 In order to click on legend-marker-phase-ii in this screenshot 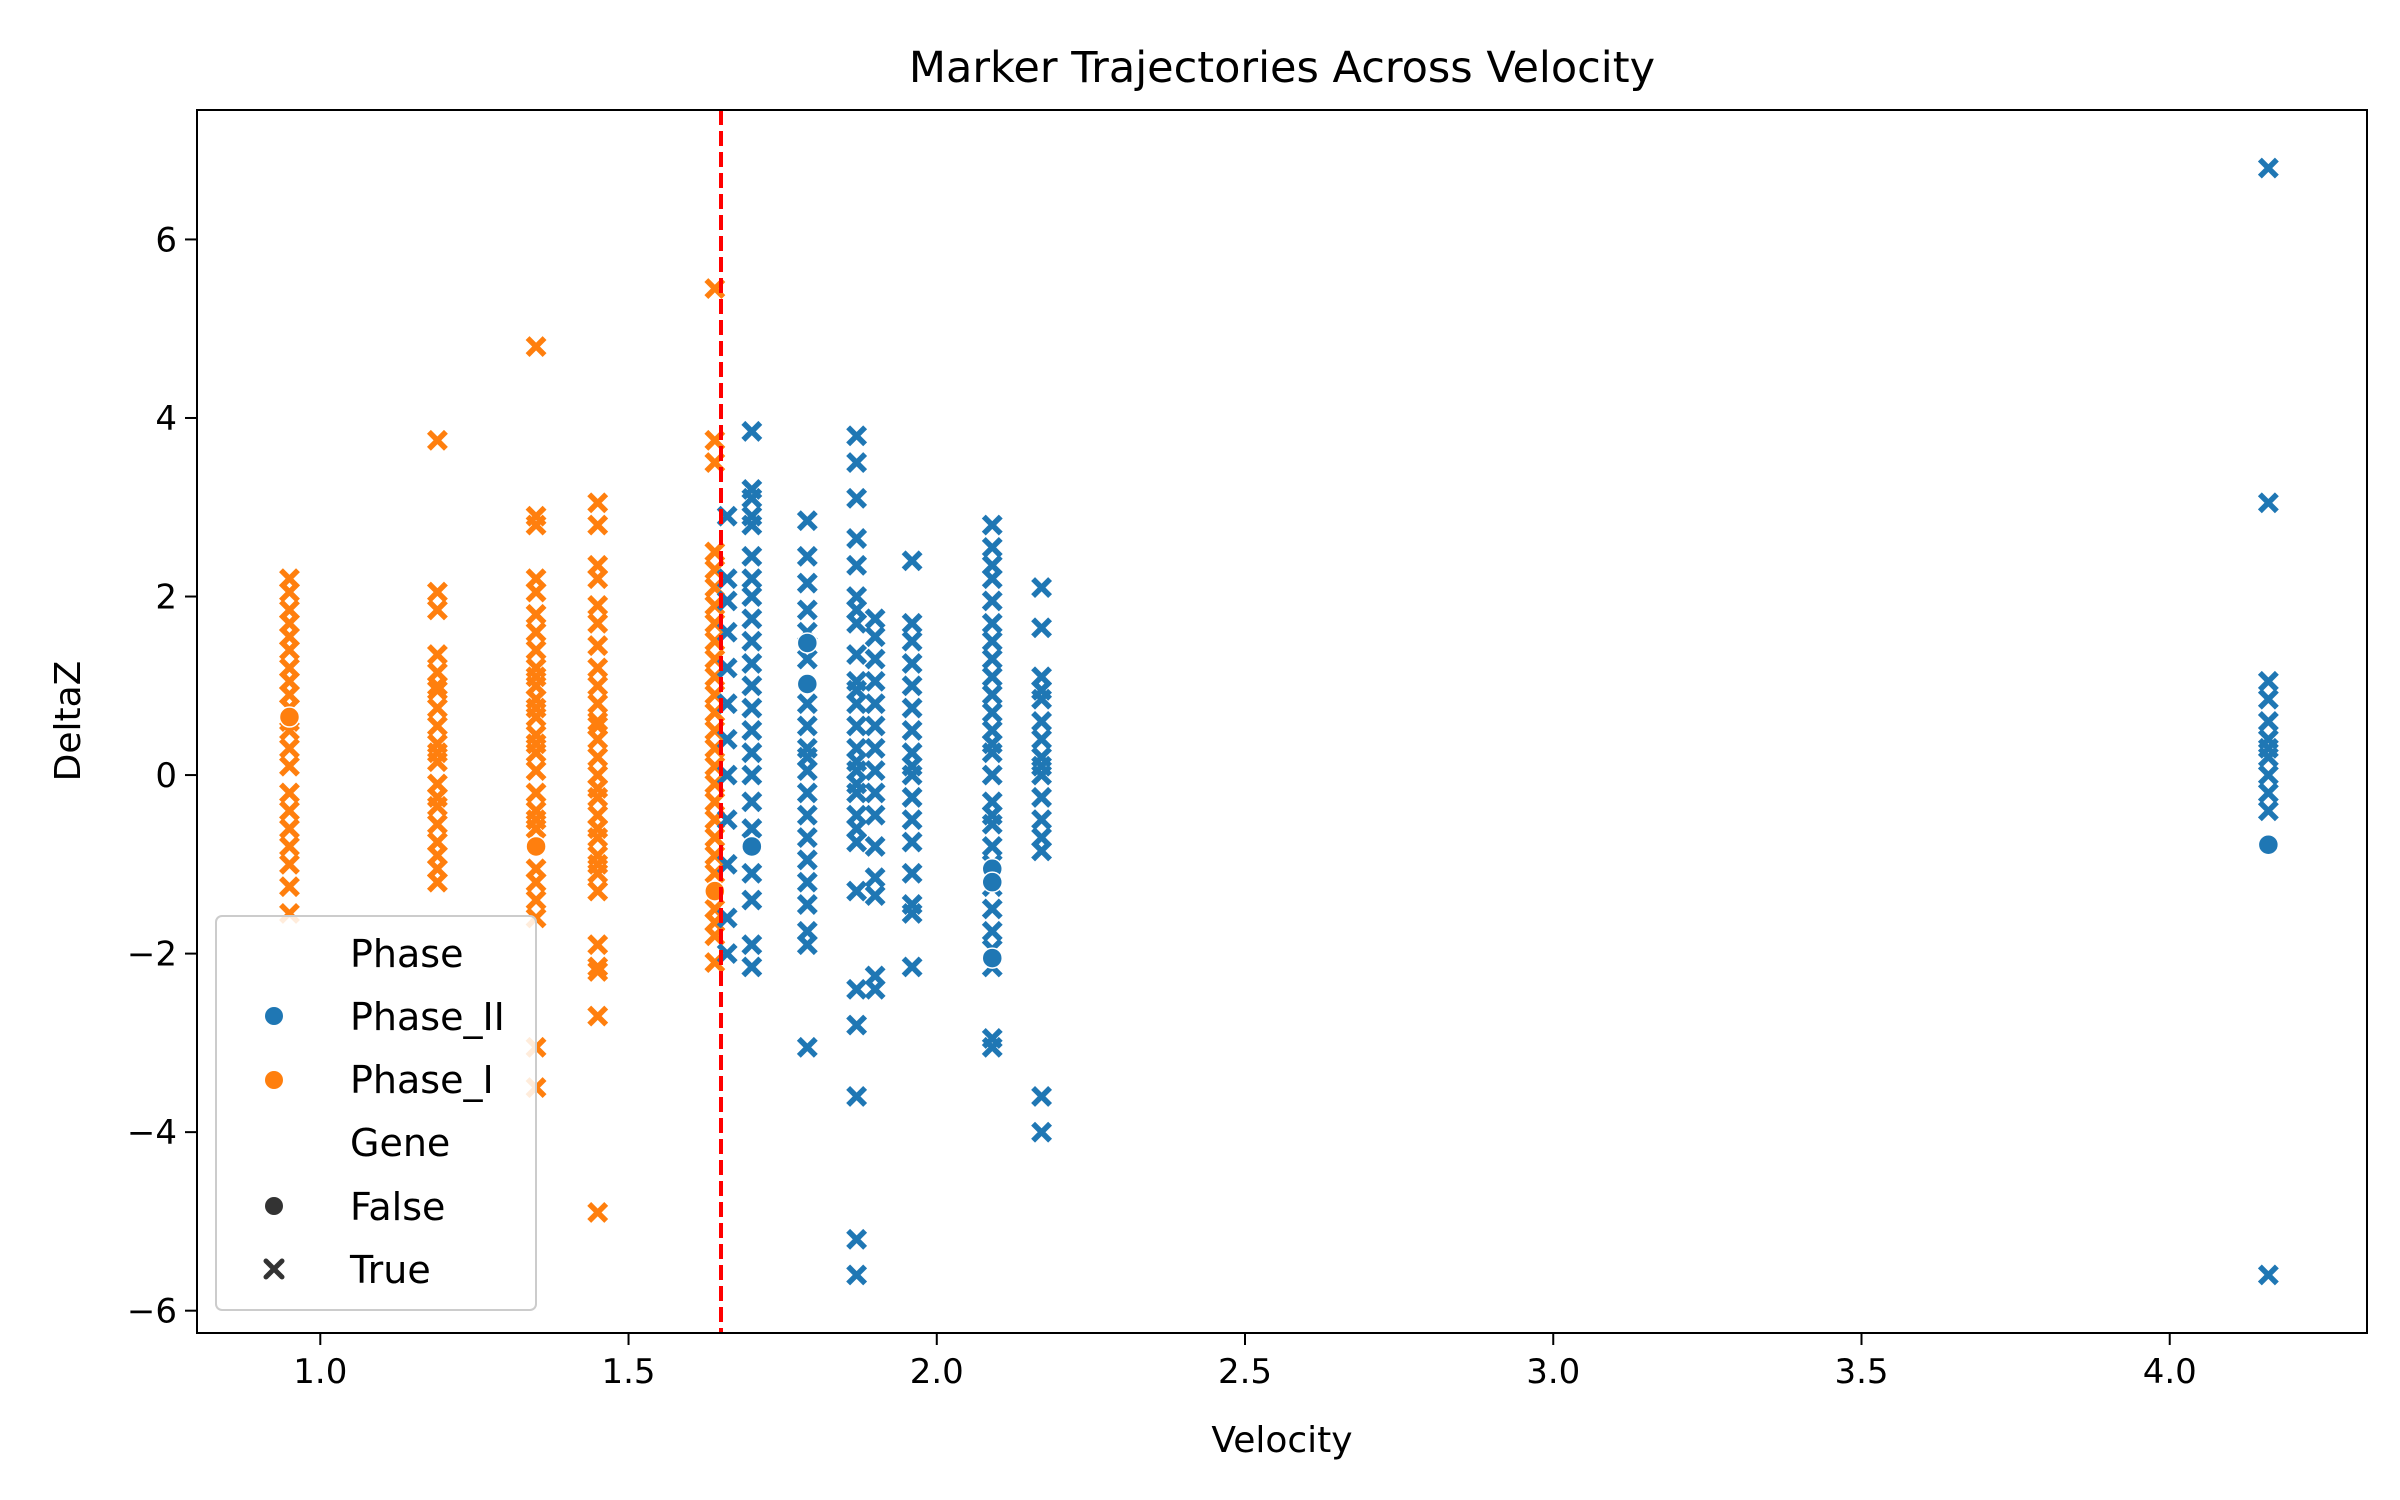, I will do `click(274, 1016)`.